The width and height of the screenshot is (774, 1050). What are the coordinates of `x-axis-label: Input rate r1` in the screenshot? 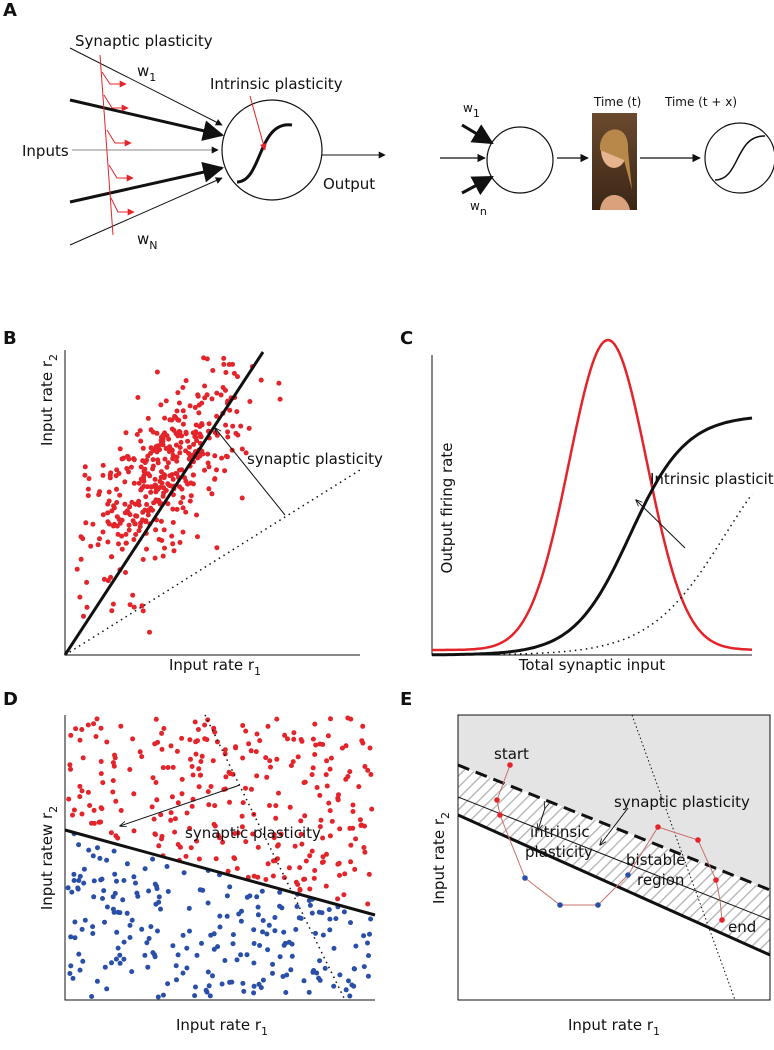 It's located at (215, 667).